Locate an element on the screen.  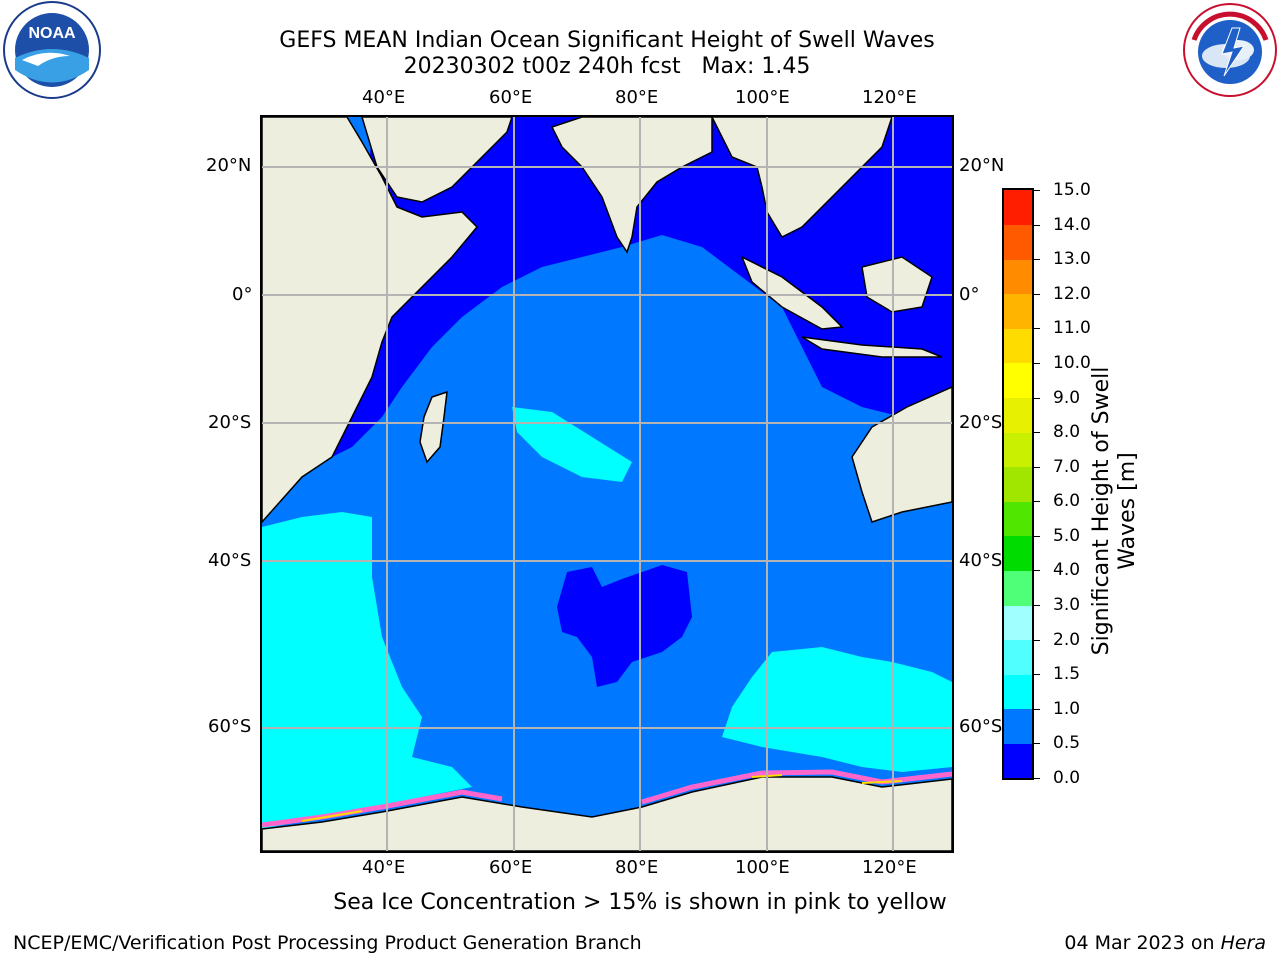
colorbar-label-line2: Waves [m] is located at coordinates (1127, 511).